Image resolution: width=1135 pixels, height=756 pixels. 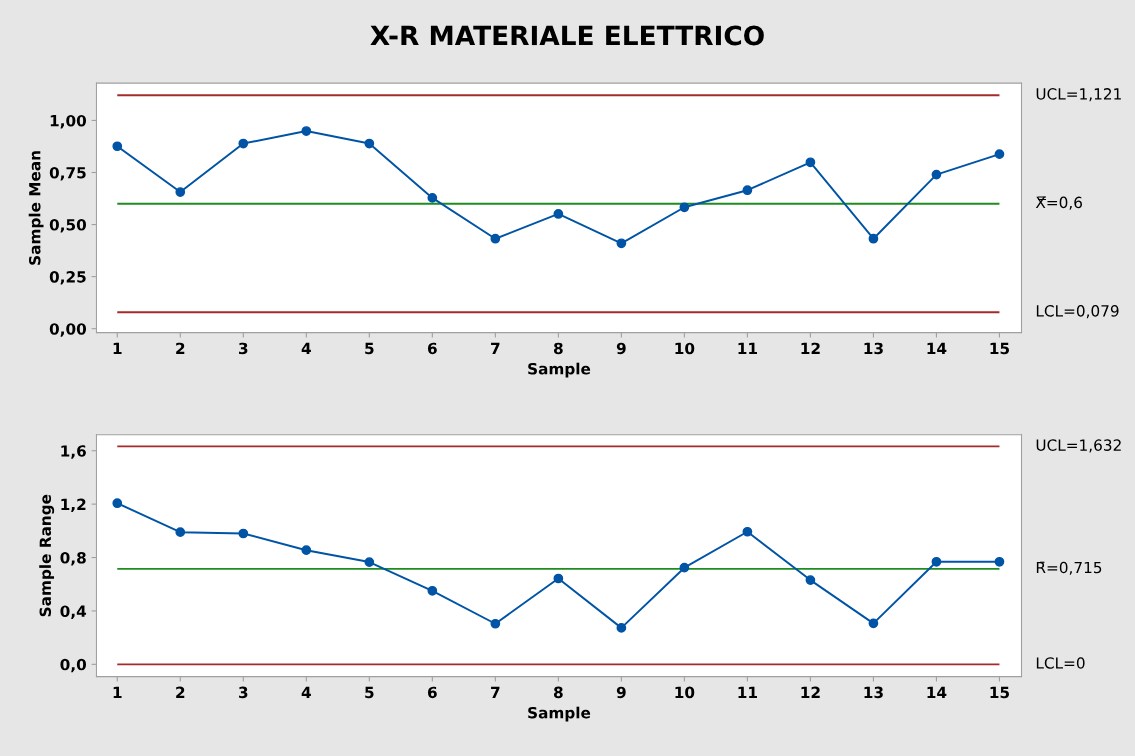 I want to click on y-axis-title: Sample Range, so click(x=47, y=555).